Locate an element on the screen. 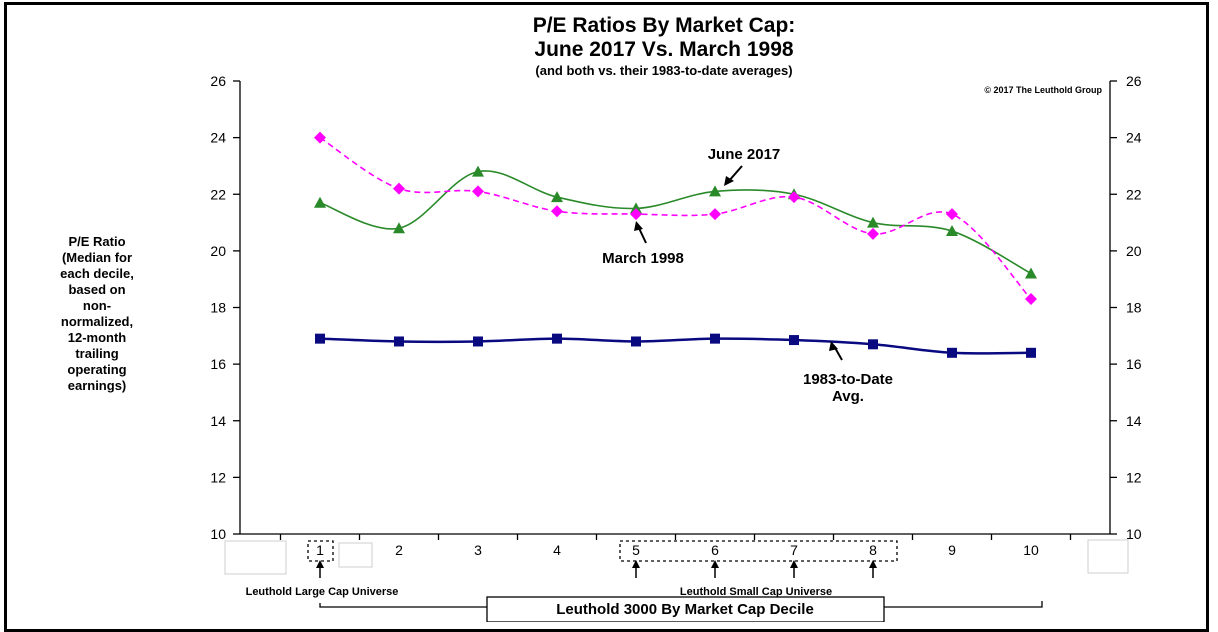  x-tick-label: 8 is located at coordinates (873, 550).